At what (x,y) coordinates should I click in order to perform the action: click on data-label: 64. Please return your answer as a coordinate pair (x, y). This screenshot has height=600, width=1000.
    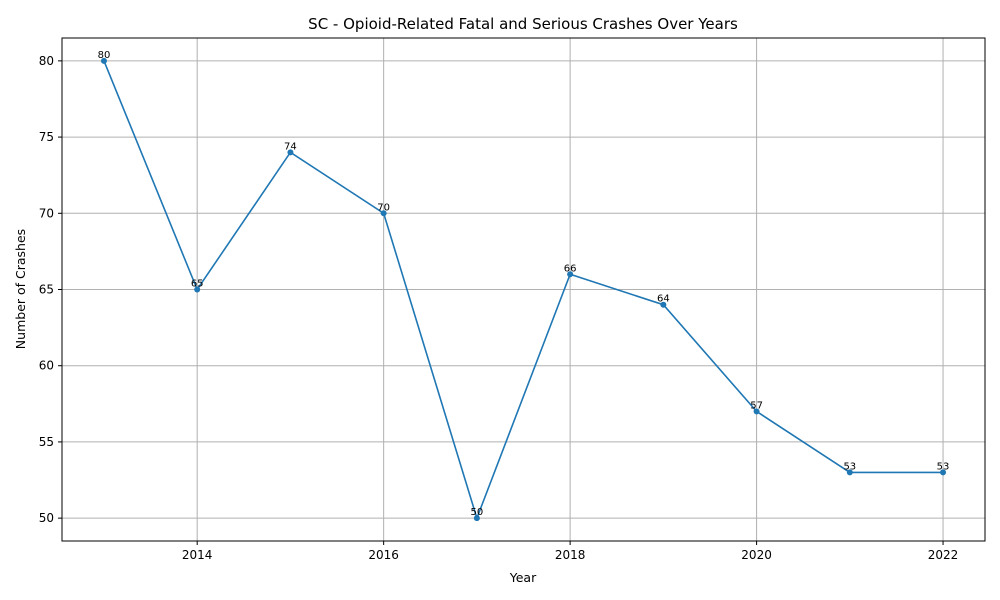
    Looking at the image, I should click on (663, 299).